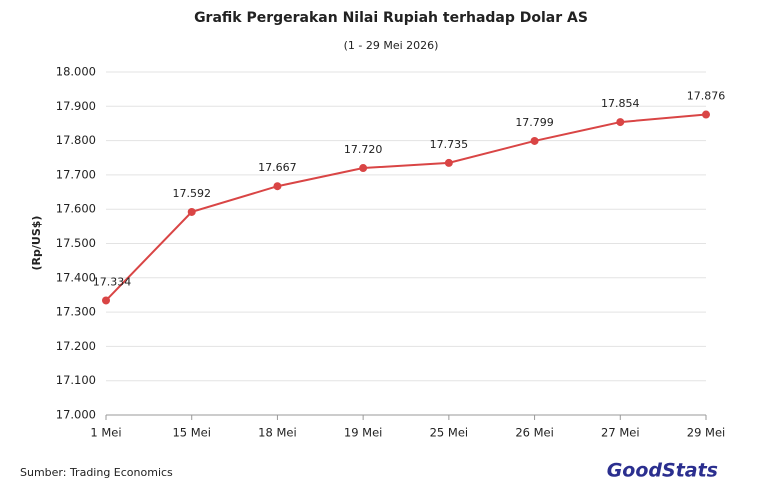  Describe the element at coordinates (277, 167) in the screenshot. I see `data-label: 17.667` at that location.